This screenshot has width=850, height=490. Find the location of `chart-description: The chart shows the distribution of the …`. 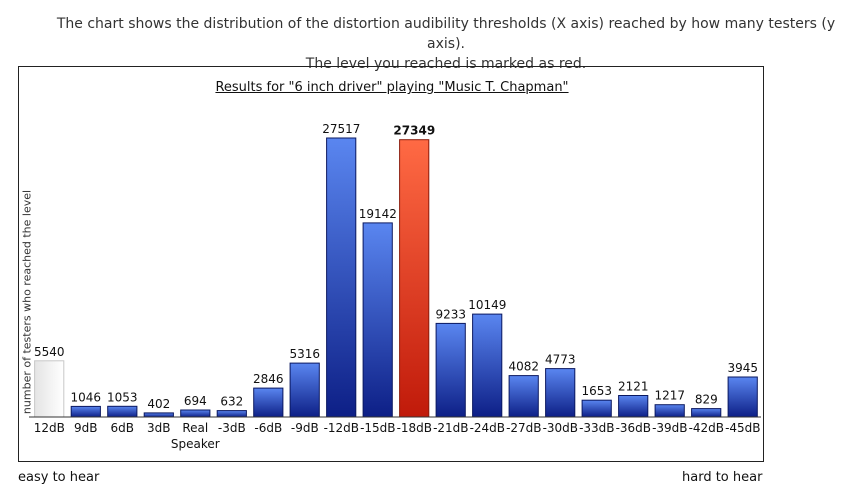

chart-description: The chart shows the distribution of the … is located at coordinates (425, 44).